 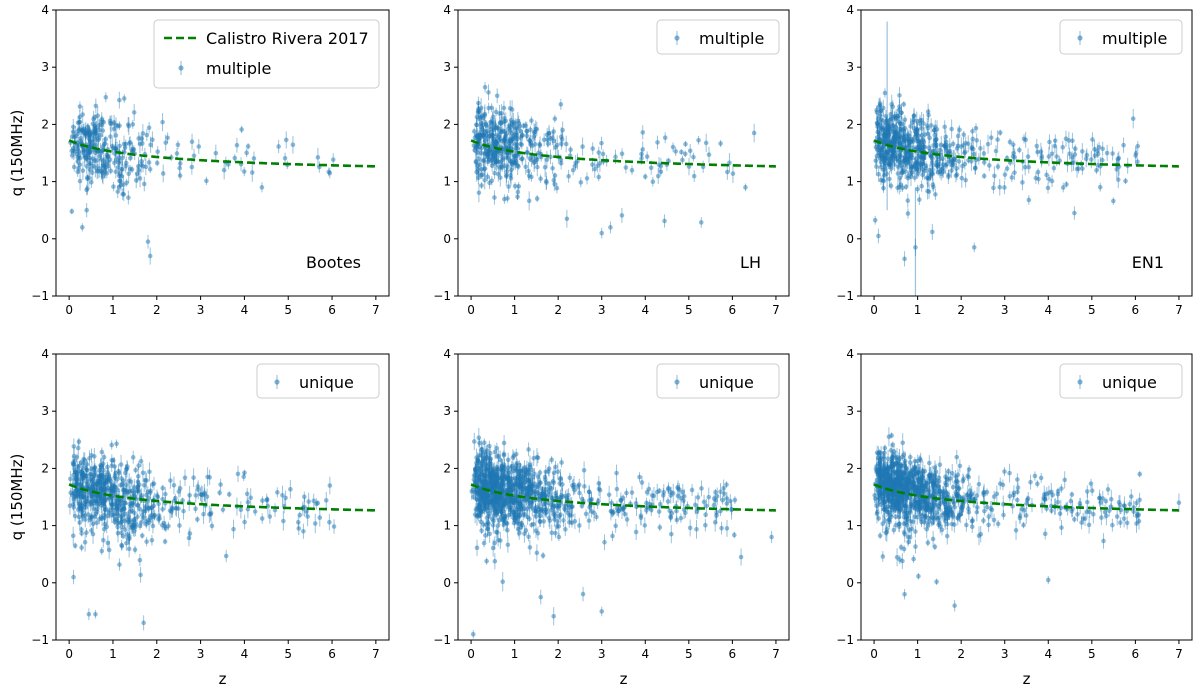 What do you see at coordinates (623, 497) in the screenshot?
I see `model-line` at bounding box center [623, 497].